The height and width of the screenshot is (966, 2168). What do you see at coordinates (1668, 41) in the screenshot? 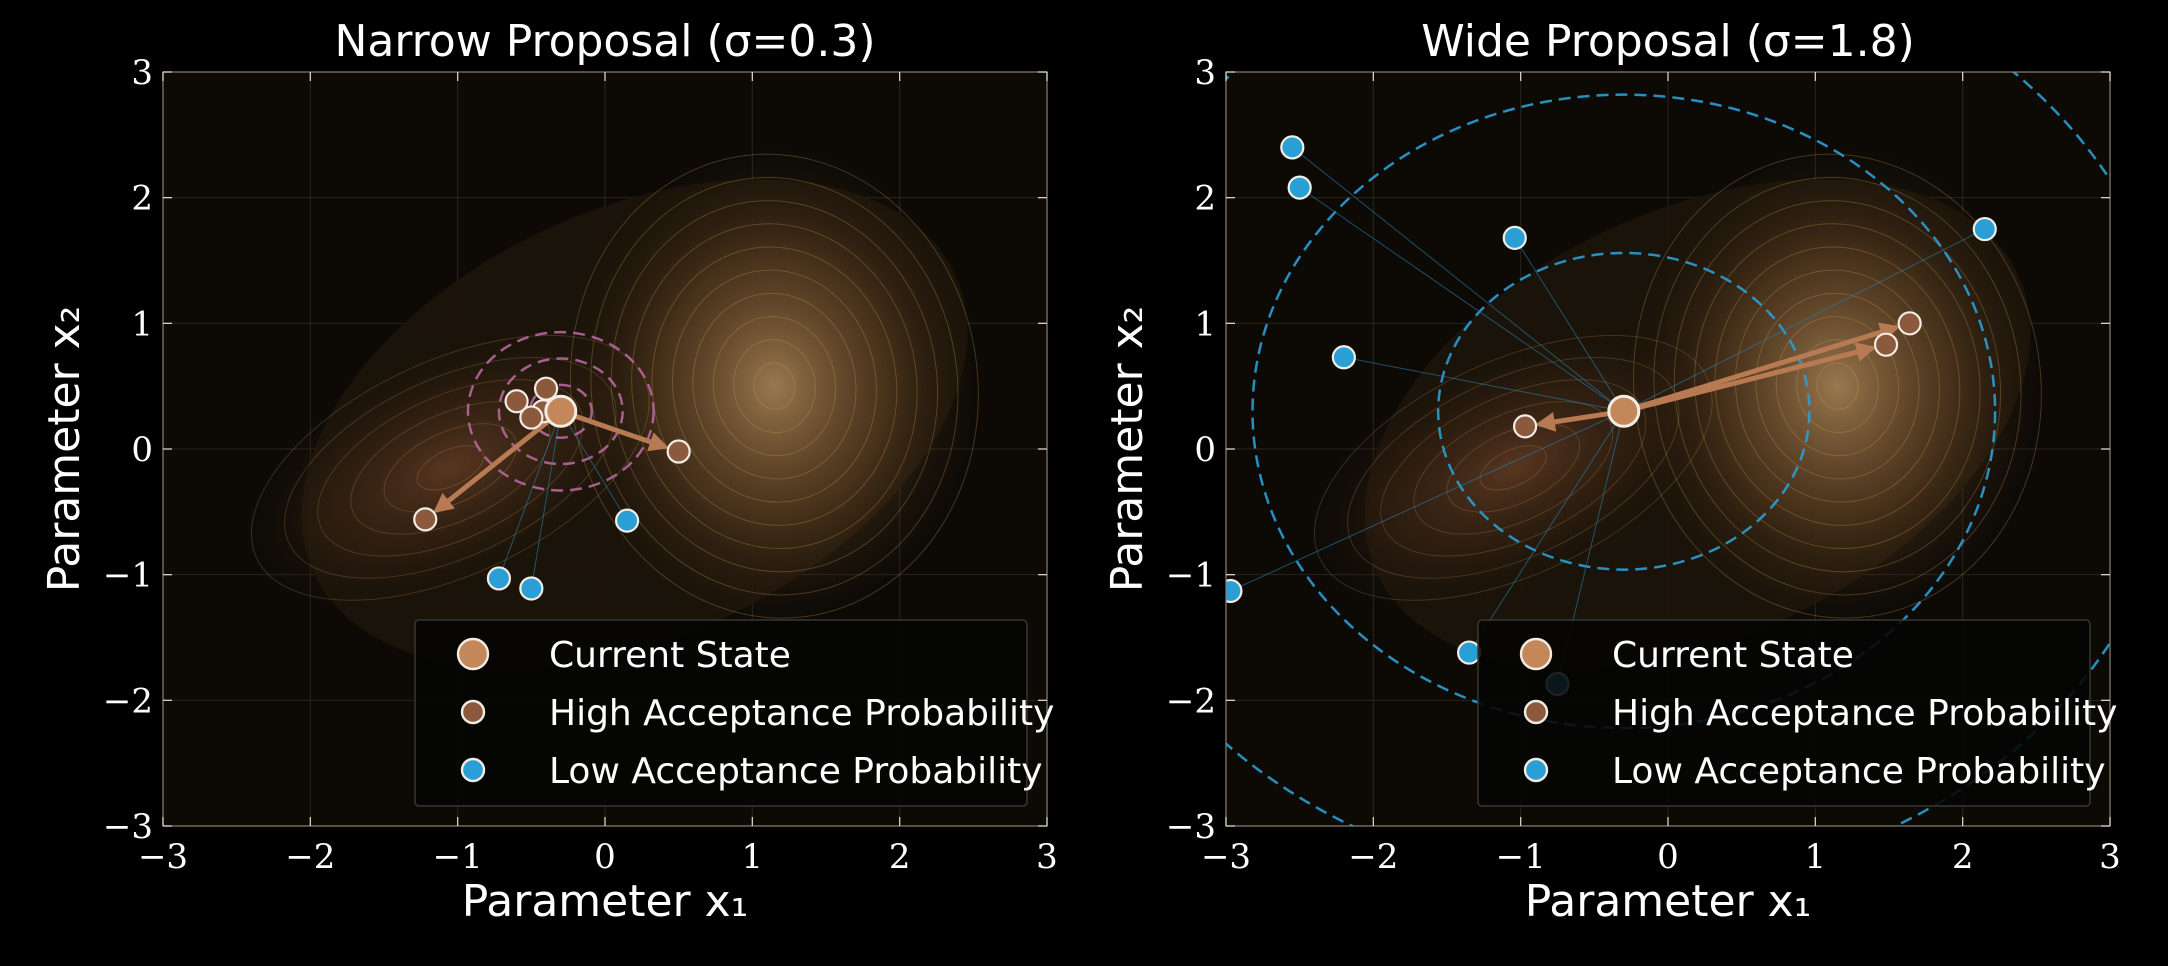
I see `chart-title: Wide Proposal (σ=1.8)` at bounding box center [1668, 41].